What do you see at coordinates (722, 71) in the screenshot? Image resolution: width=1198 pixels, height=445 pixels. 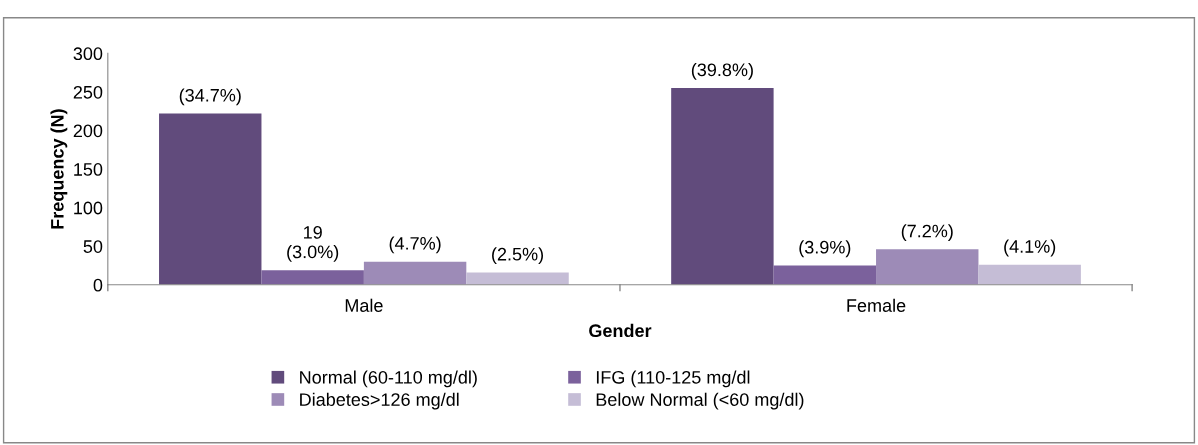 I see `annotation: (39.8%)` at bounding box center [722, 71].